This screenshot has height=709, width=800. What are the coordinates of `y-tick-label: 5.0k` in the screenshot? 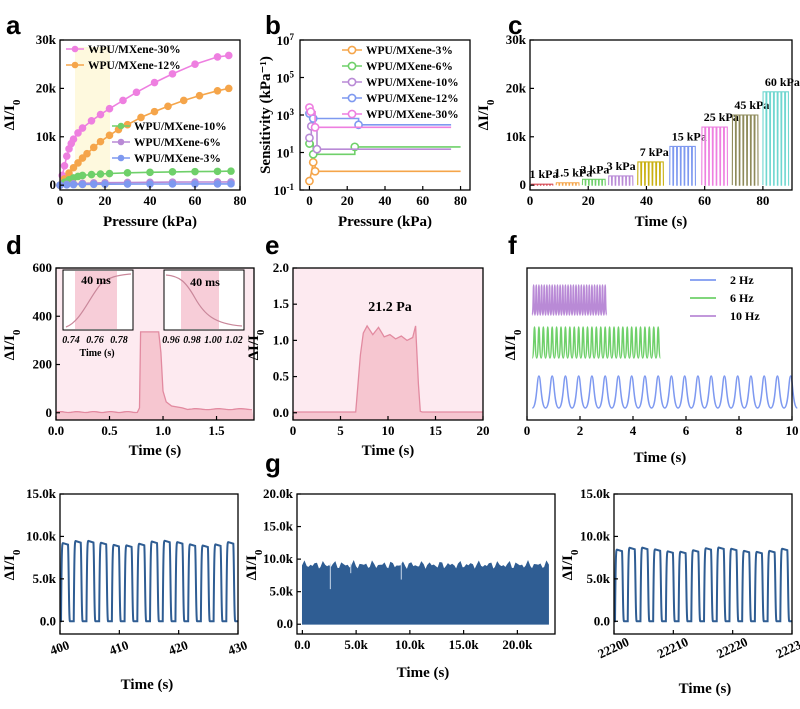 It's located at (599, 578).